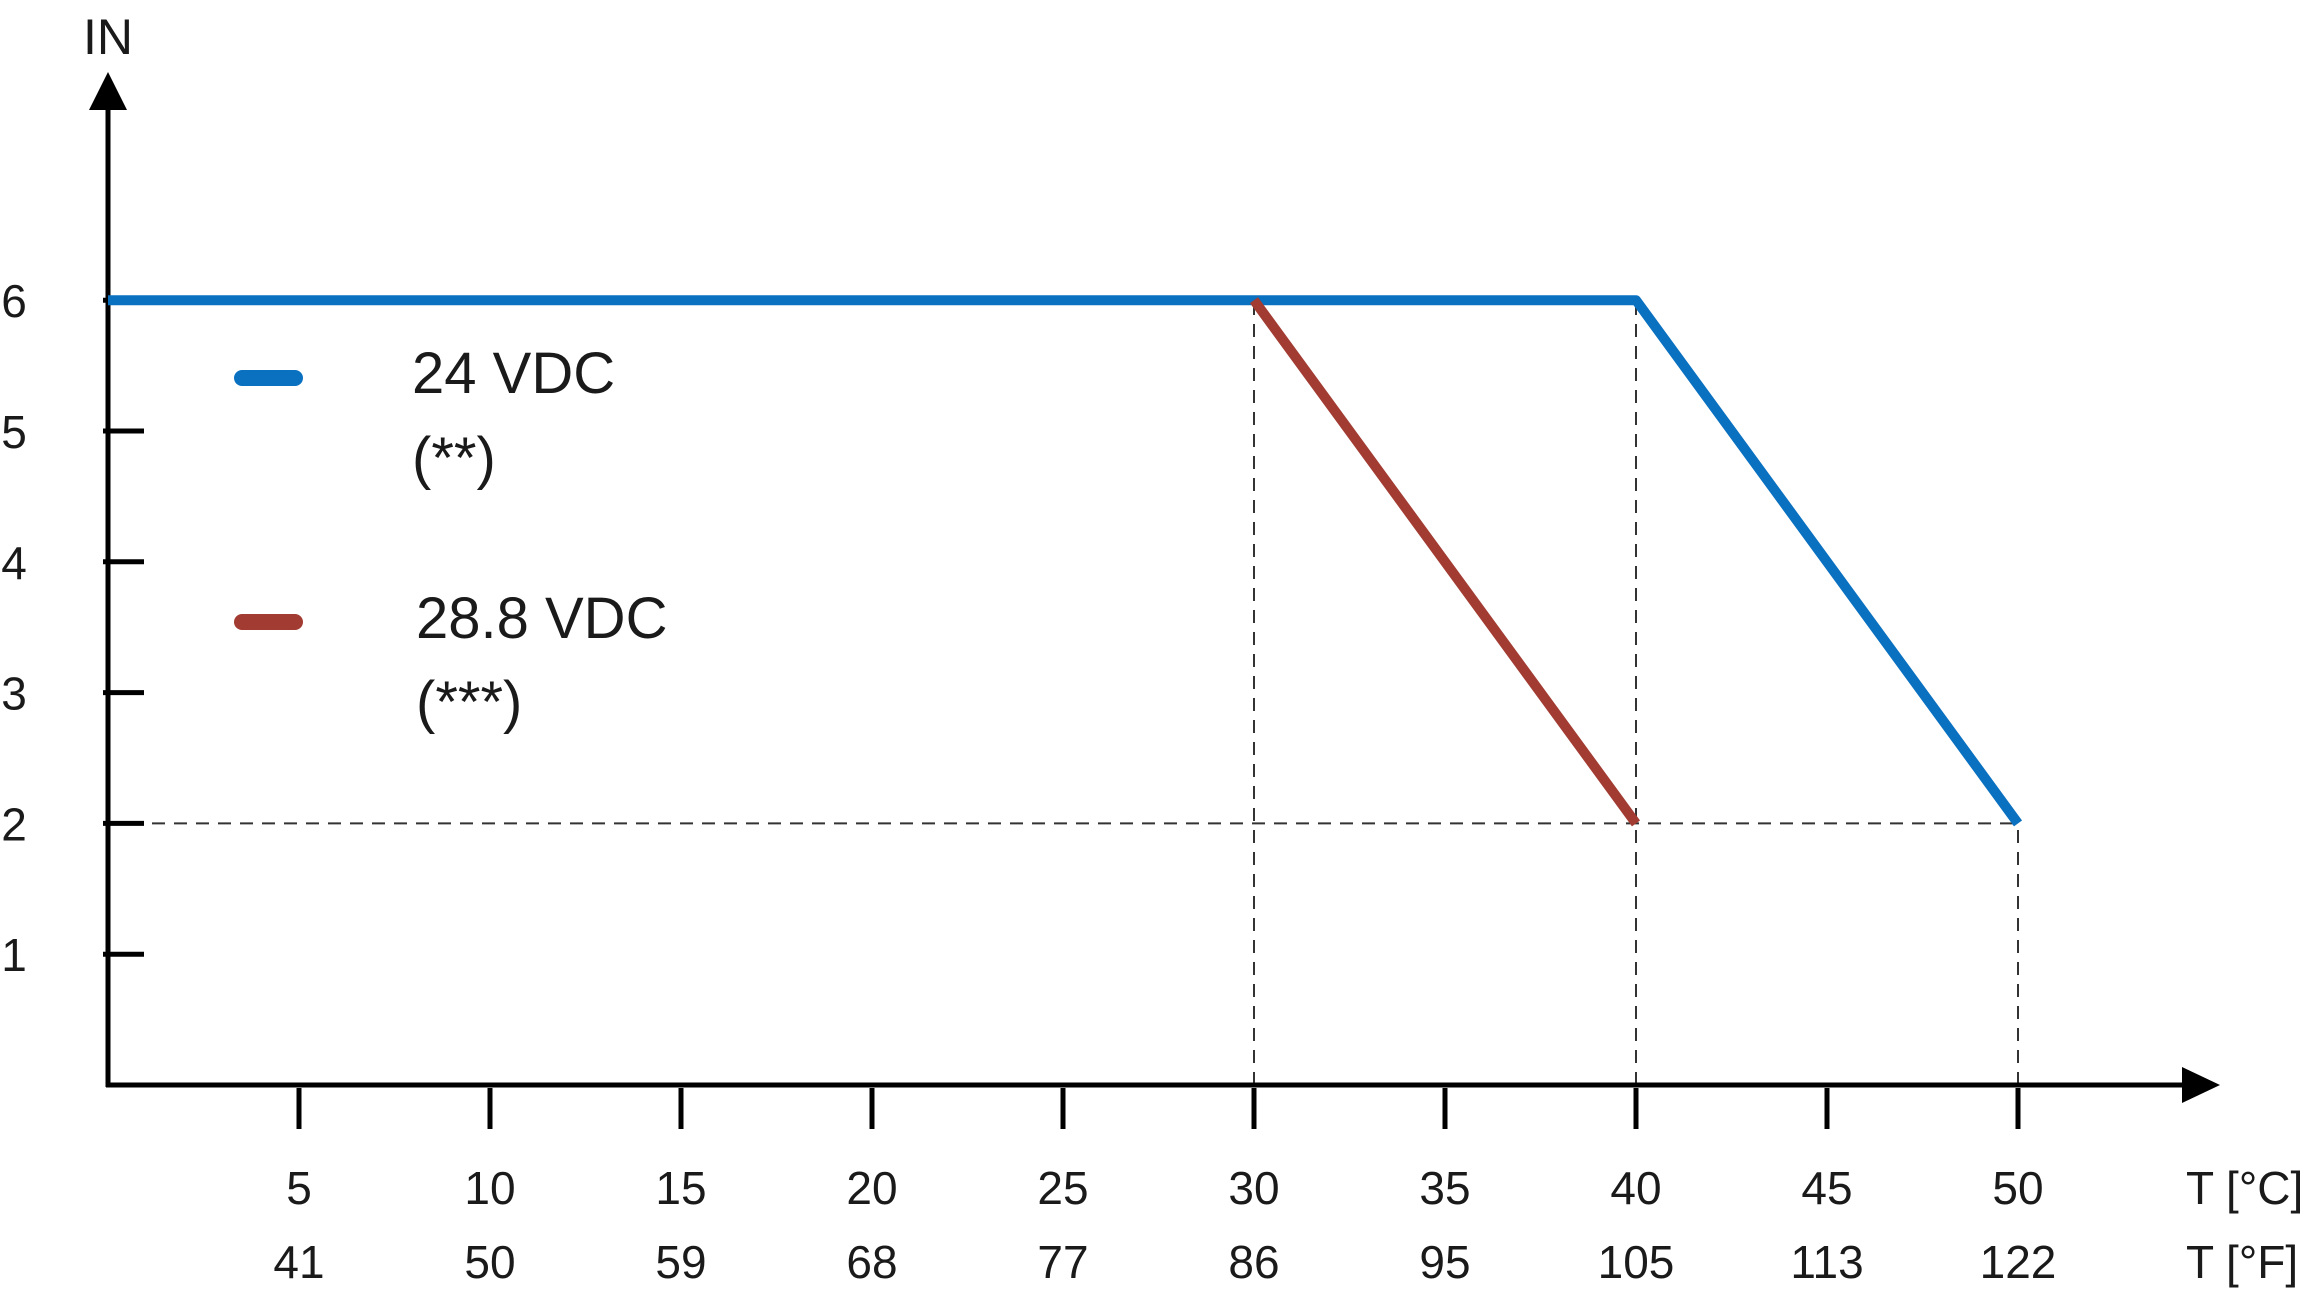 Image resolution: width=2310 pixels, height=1296 pixels. I want to click on y-tick-label-5: 5, so click(14, 432).